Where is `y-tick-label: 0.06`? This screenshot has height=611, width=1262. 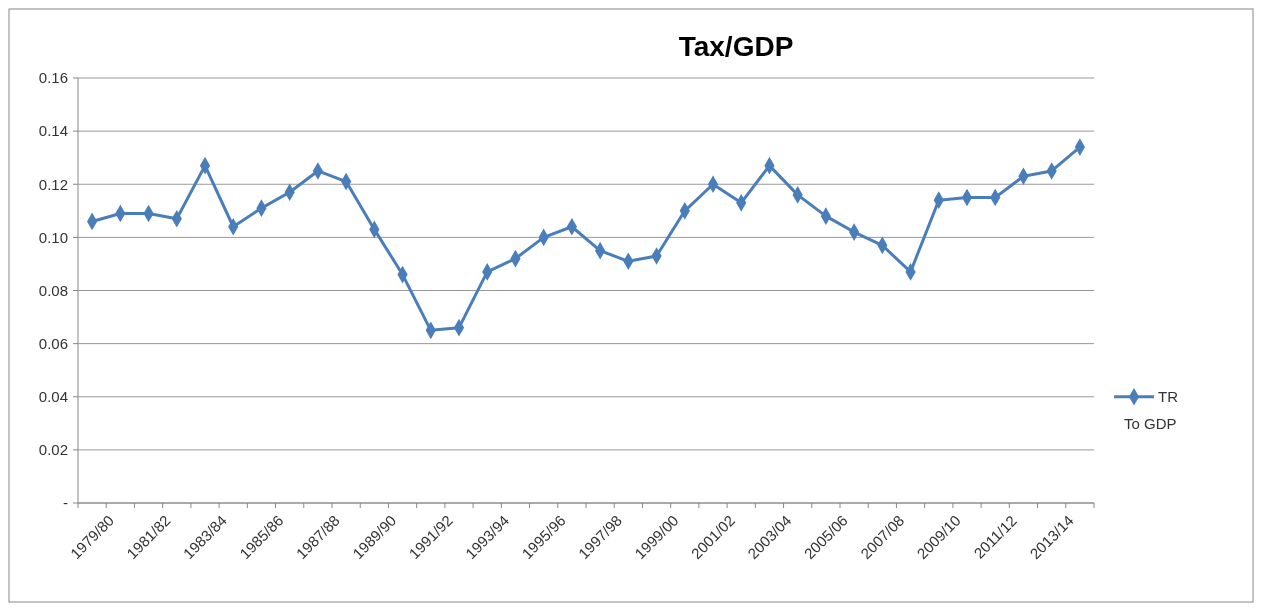 y-tick-label: 0.06 is located at coordinates (53, 343).